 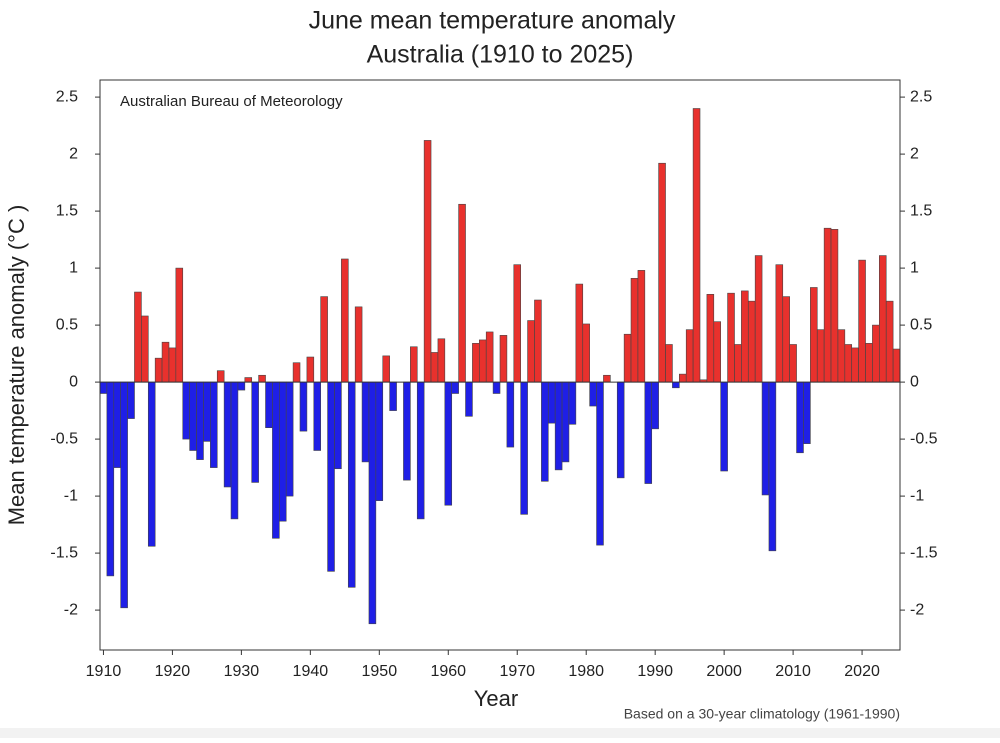 I want to click on y-tick-label: -2, so click(x=71, y=609).